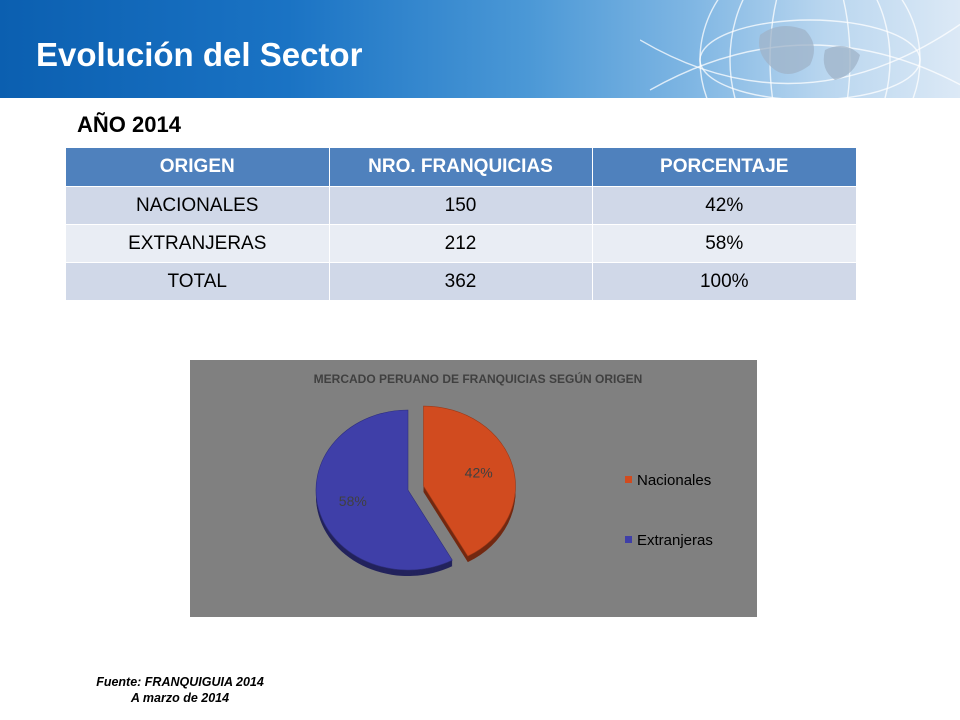 The width and height of the screenshot is (960, 720). I want to click on table-header-row: ORIGEN NRO. FRANQUICIAS PORCENTAJE, so click(461, 167).